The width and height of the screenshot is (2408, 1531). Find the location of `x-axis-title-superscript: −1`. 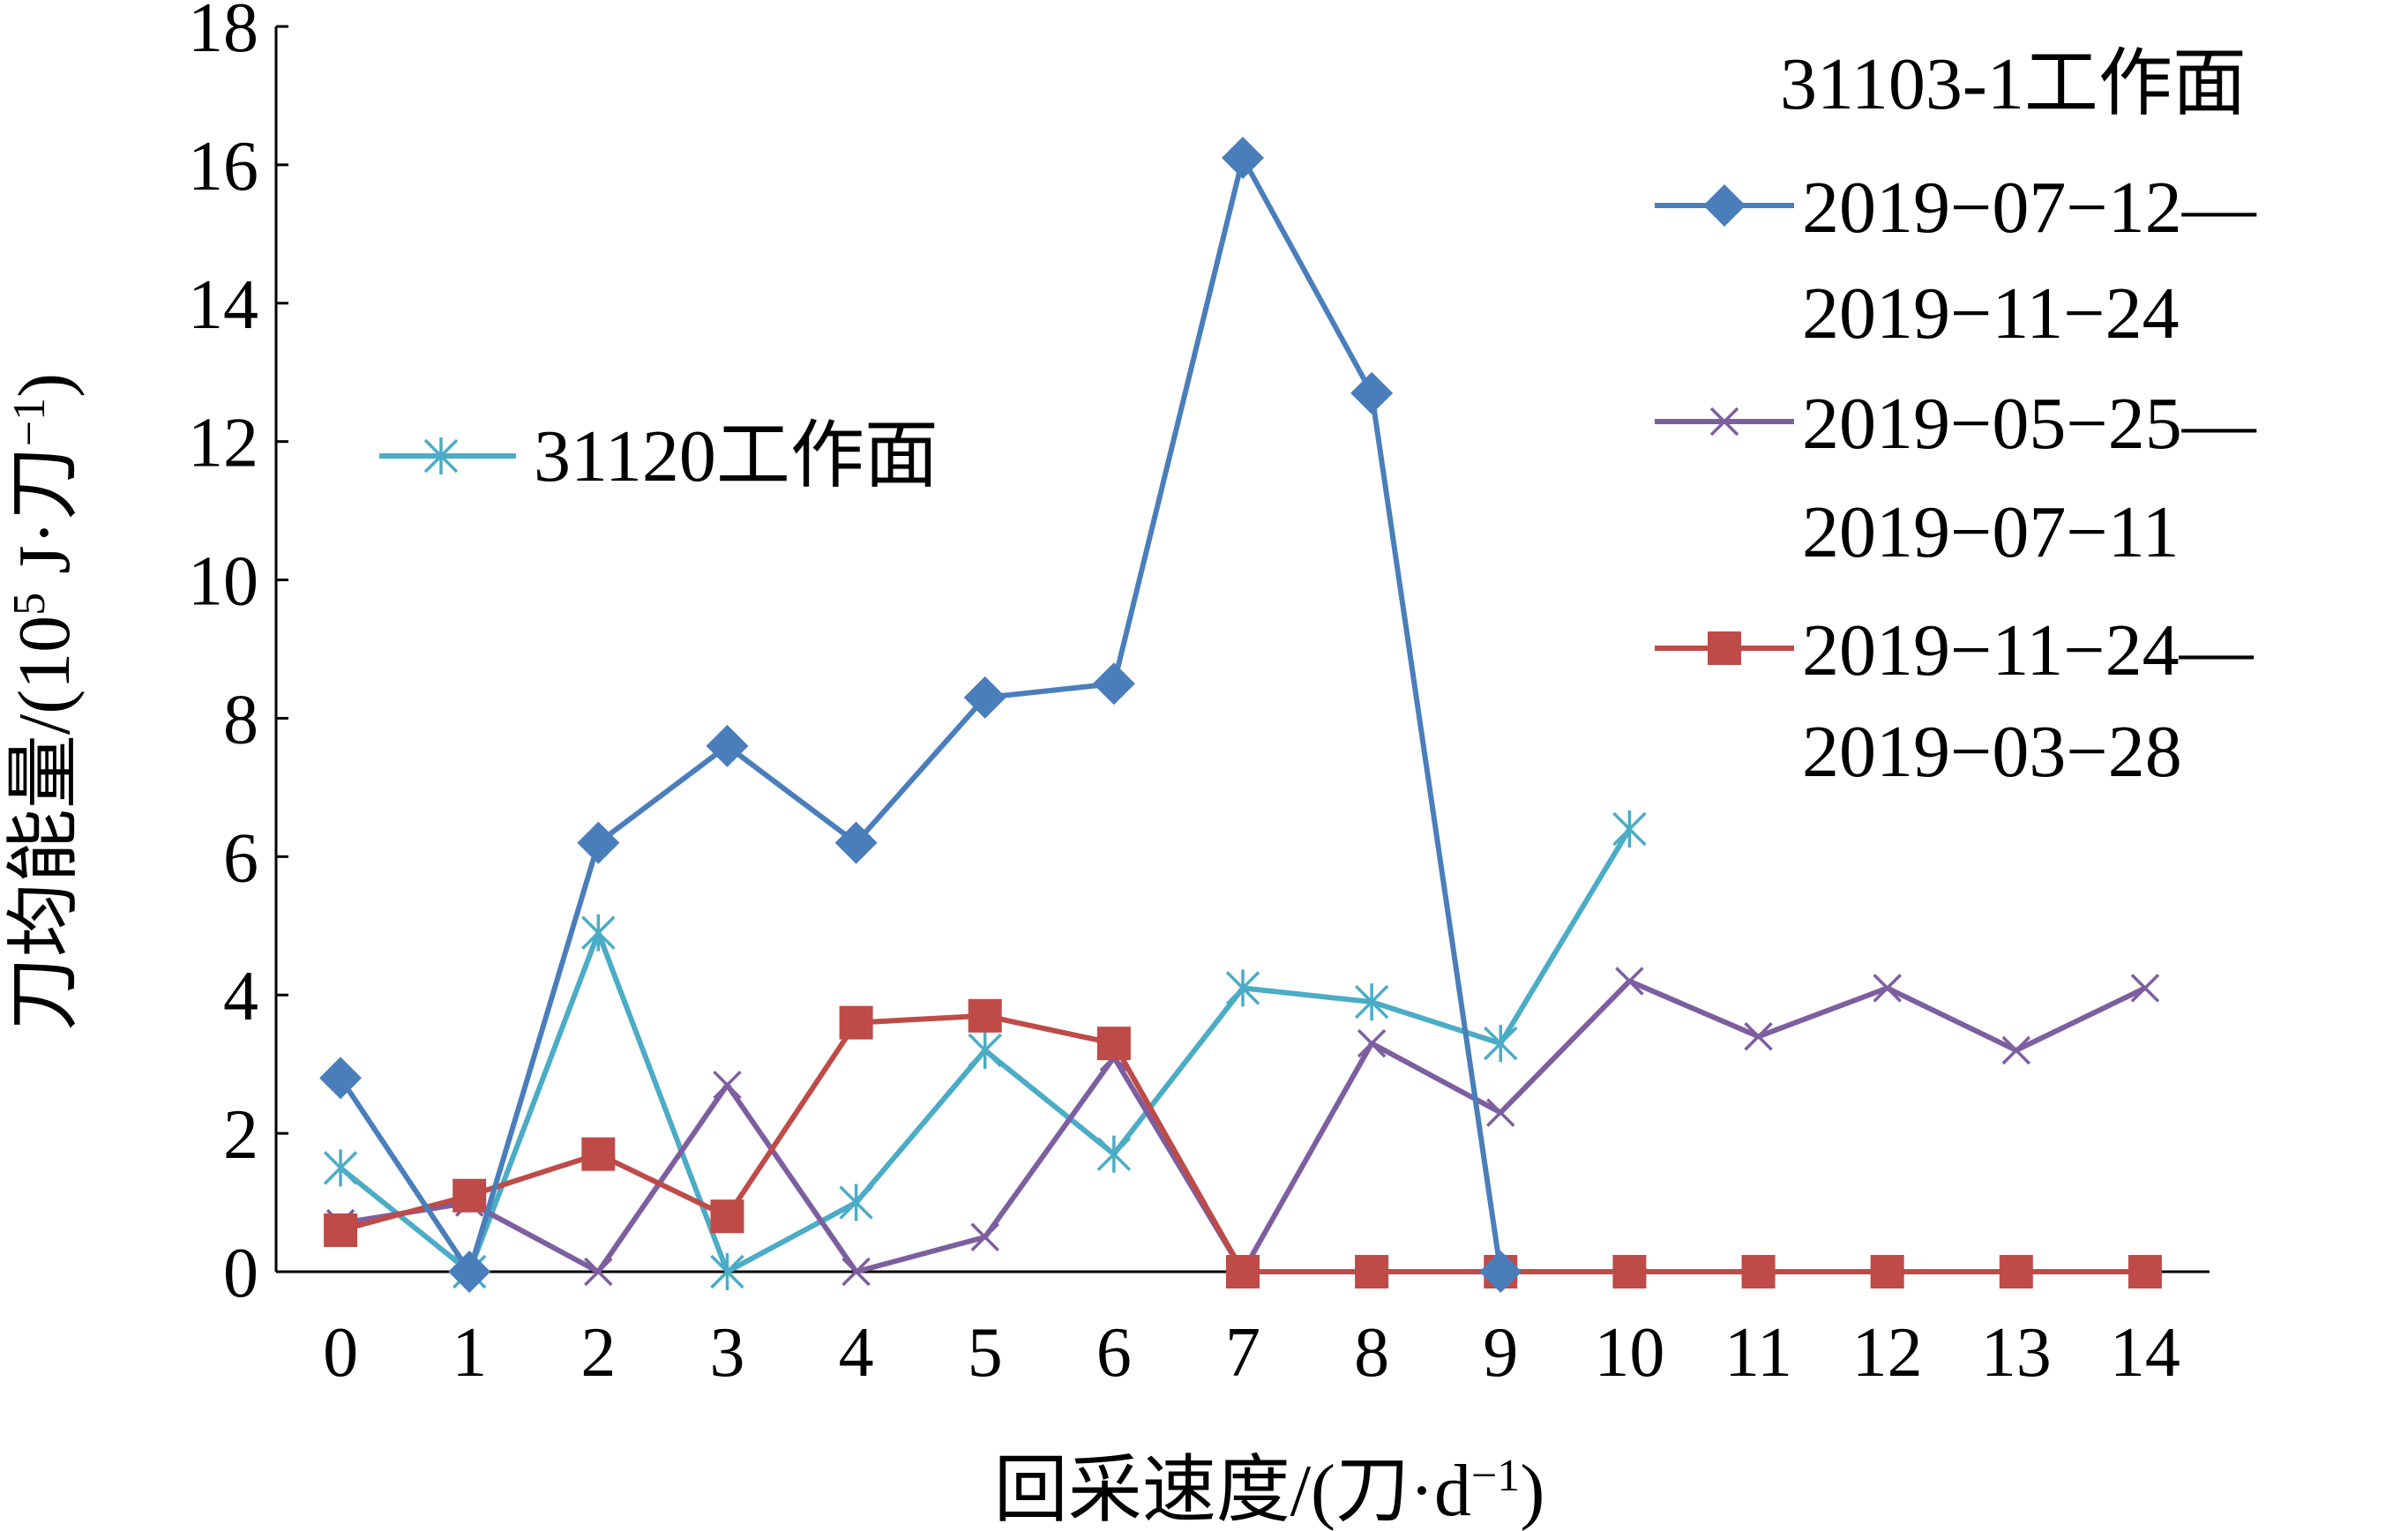

x-axis-title-superscript: −1 is located at coordinates (1495, 1476).